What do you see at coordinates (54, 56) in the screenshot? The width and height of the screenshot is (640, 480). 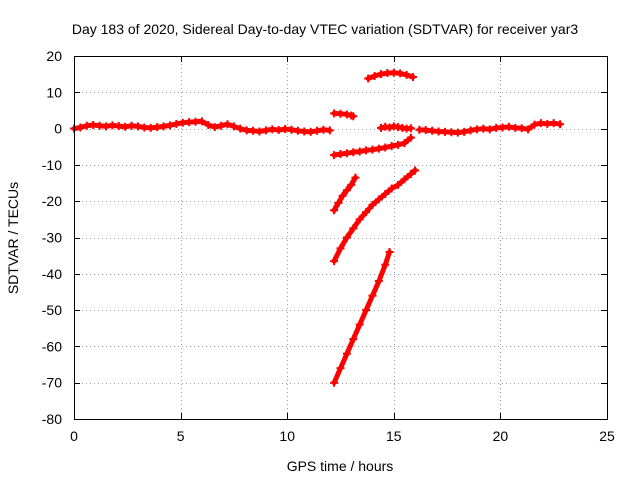 I see `y-tick-label: 20` at bounding box center [54, 56].